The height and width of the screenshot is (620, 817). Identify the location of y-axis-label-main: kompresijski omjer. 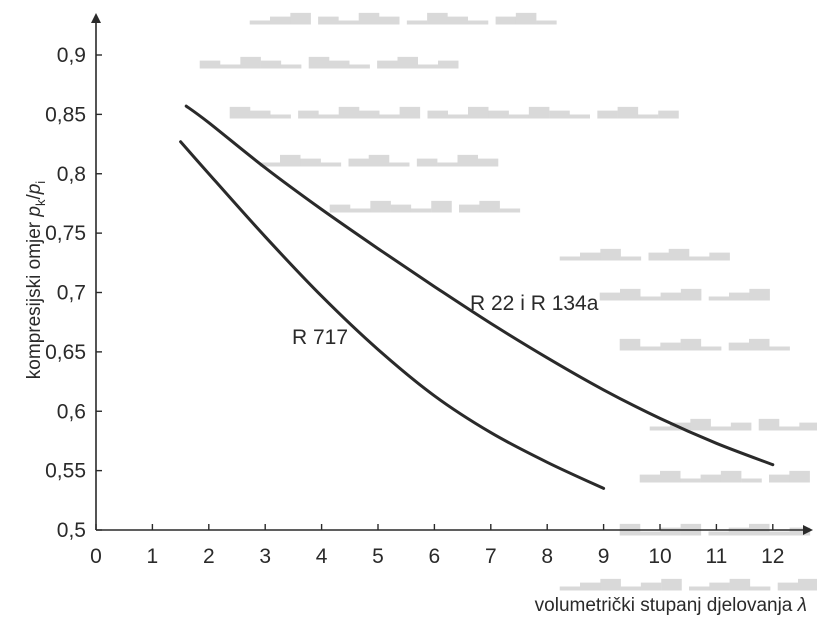
(34, 298).